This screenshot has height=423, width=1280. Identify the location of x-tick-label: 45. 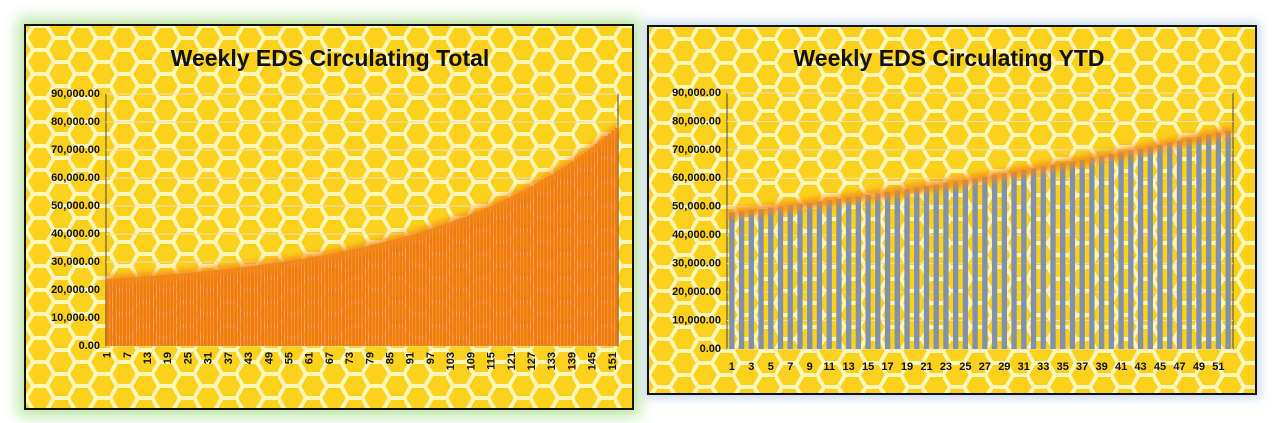
(1160, 367).